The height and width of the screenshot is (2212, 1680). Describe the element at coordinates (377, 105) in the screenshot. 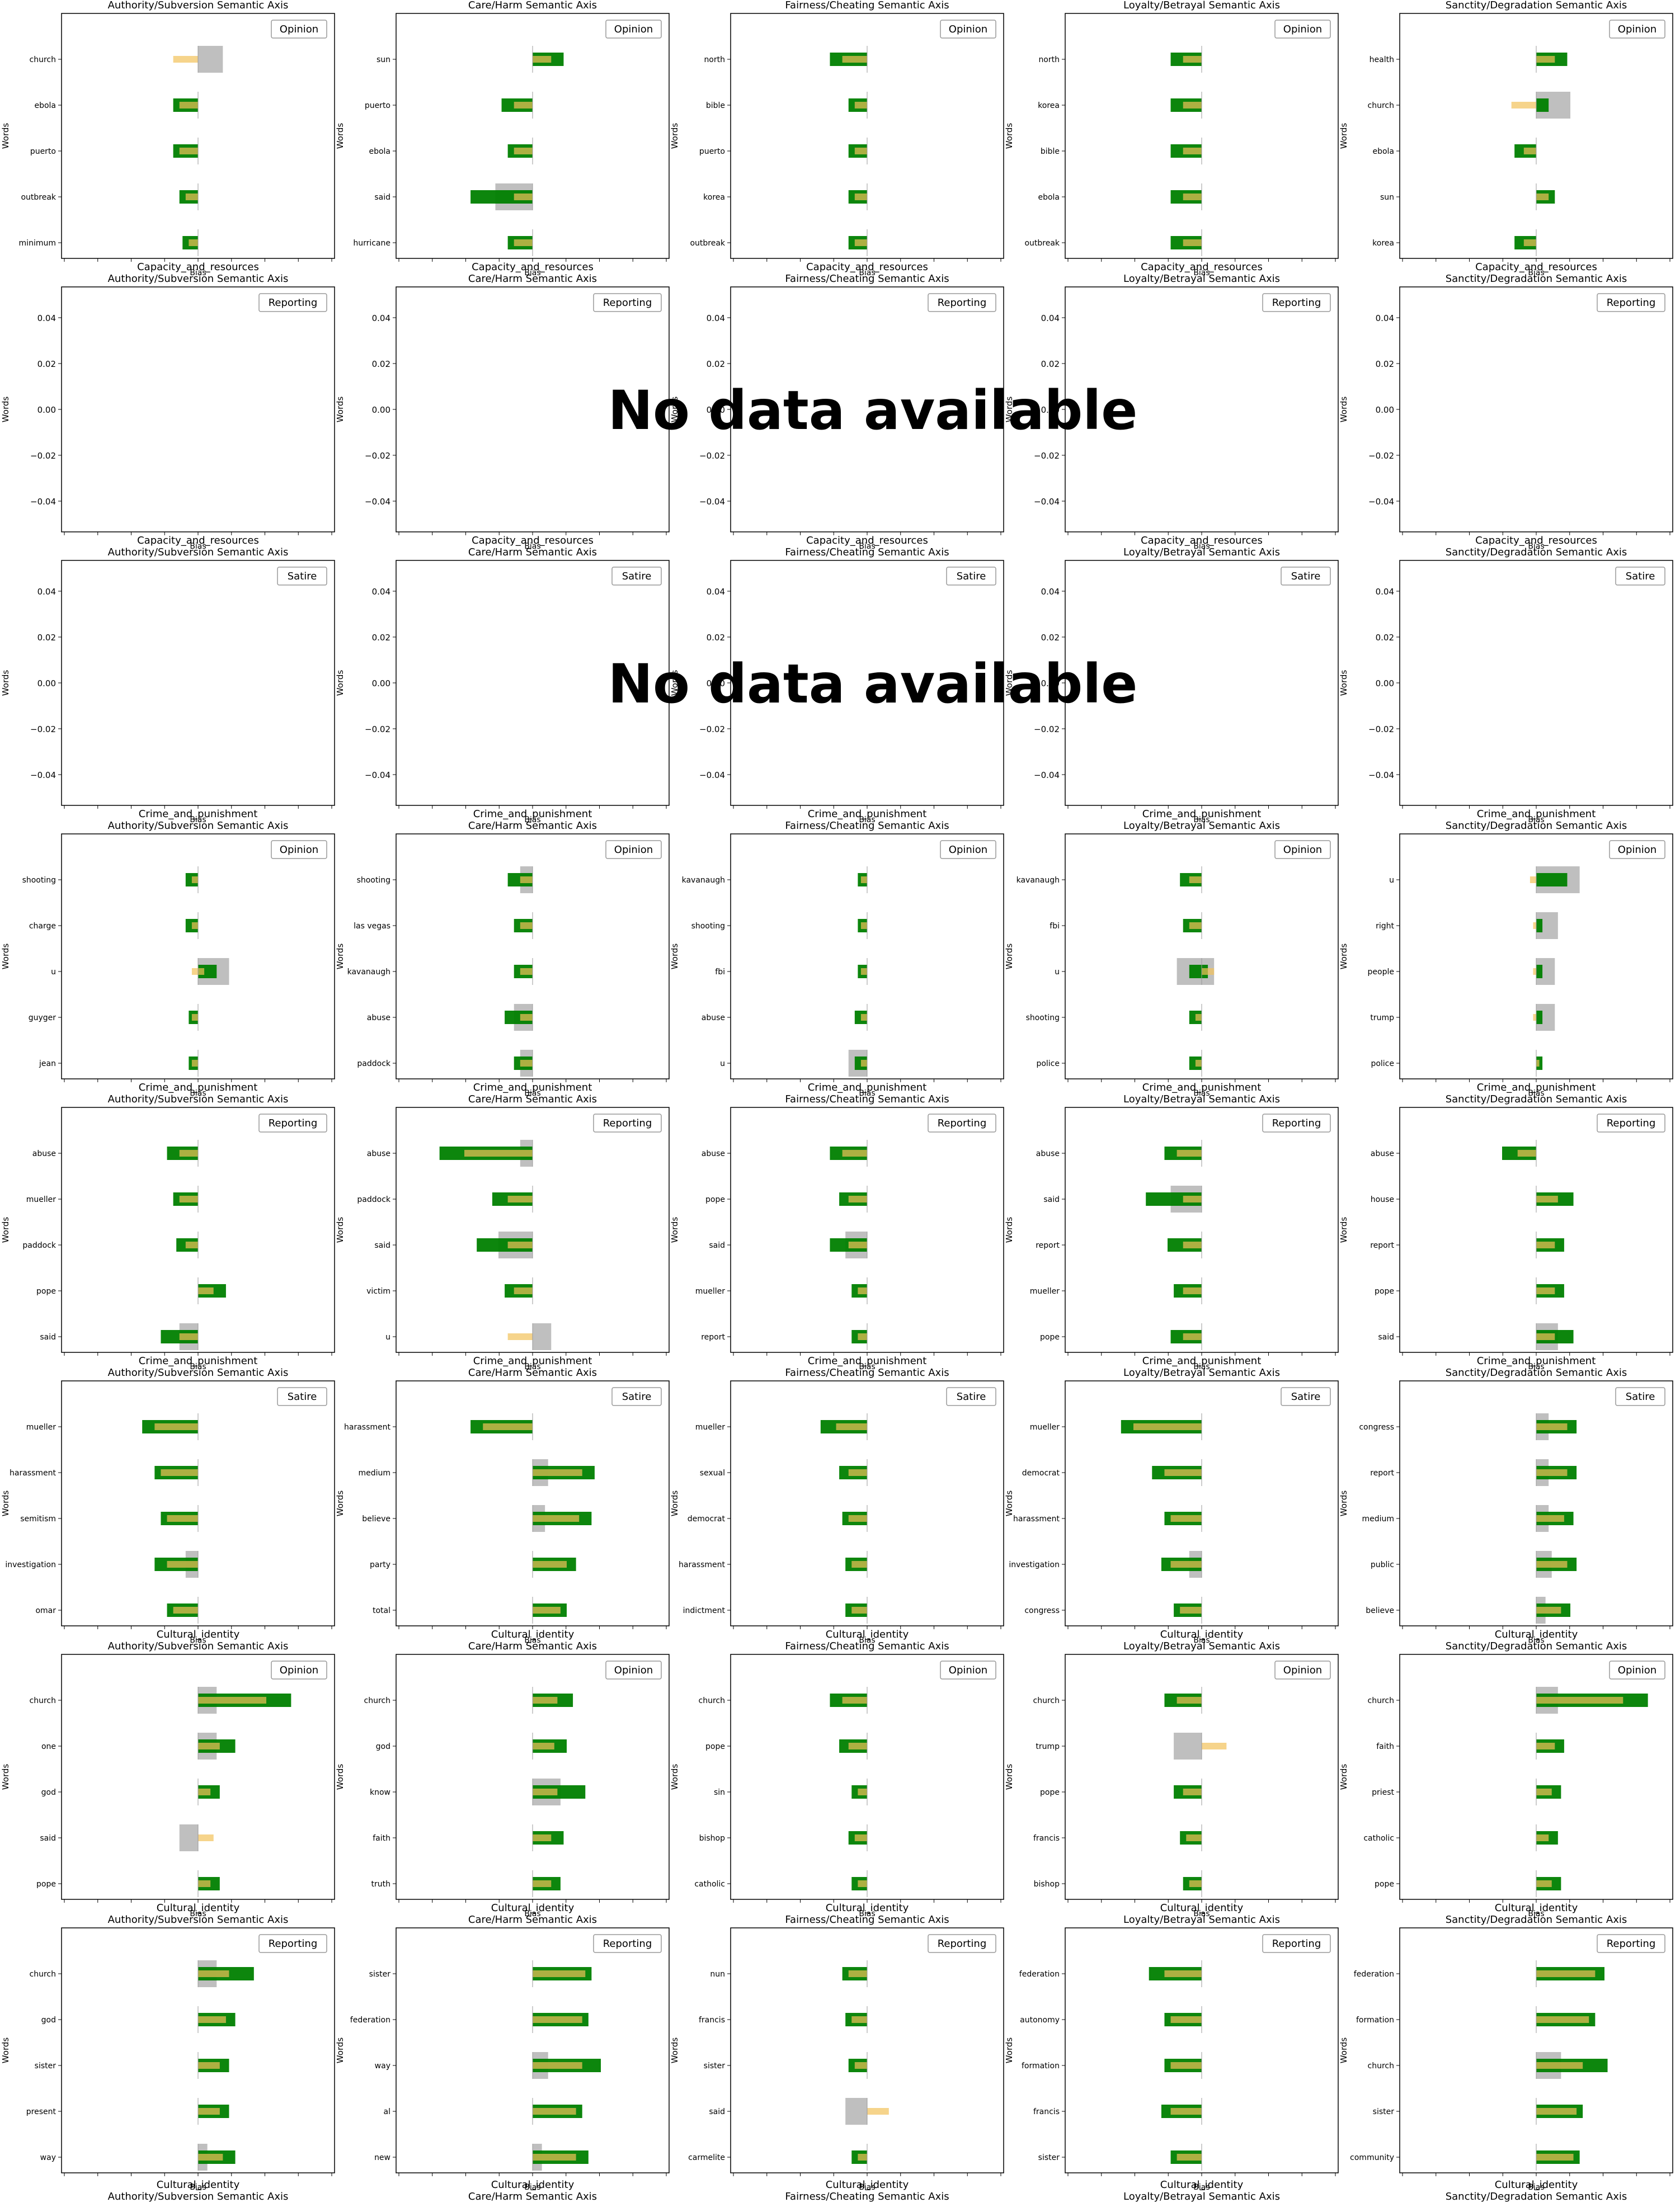

I see `word-tick-label: puerto` at that location.